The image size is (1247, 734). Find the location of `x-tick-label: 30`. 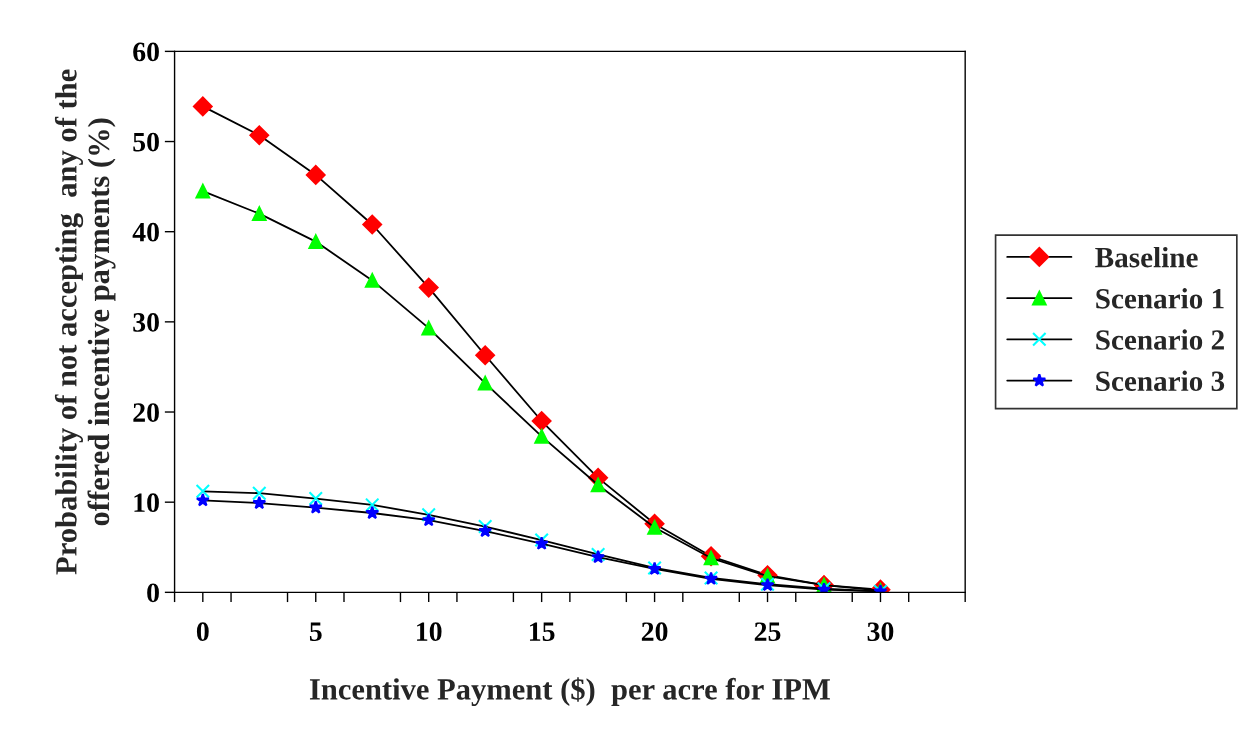

x-tick-label: 30 is located at coordinates (880, 632).